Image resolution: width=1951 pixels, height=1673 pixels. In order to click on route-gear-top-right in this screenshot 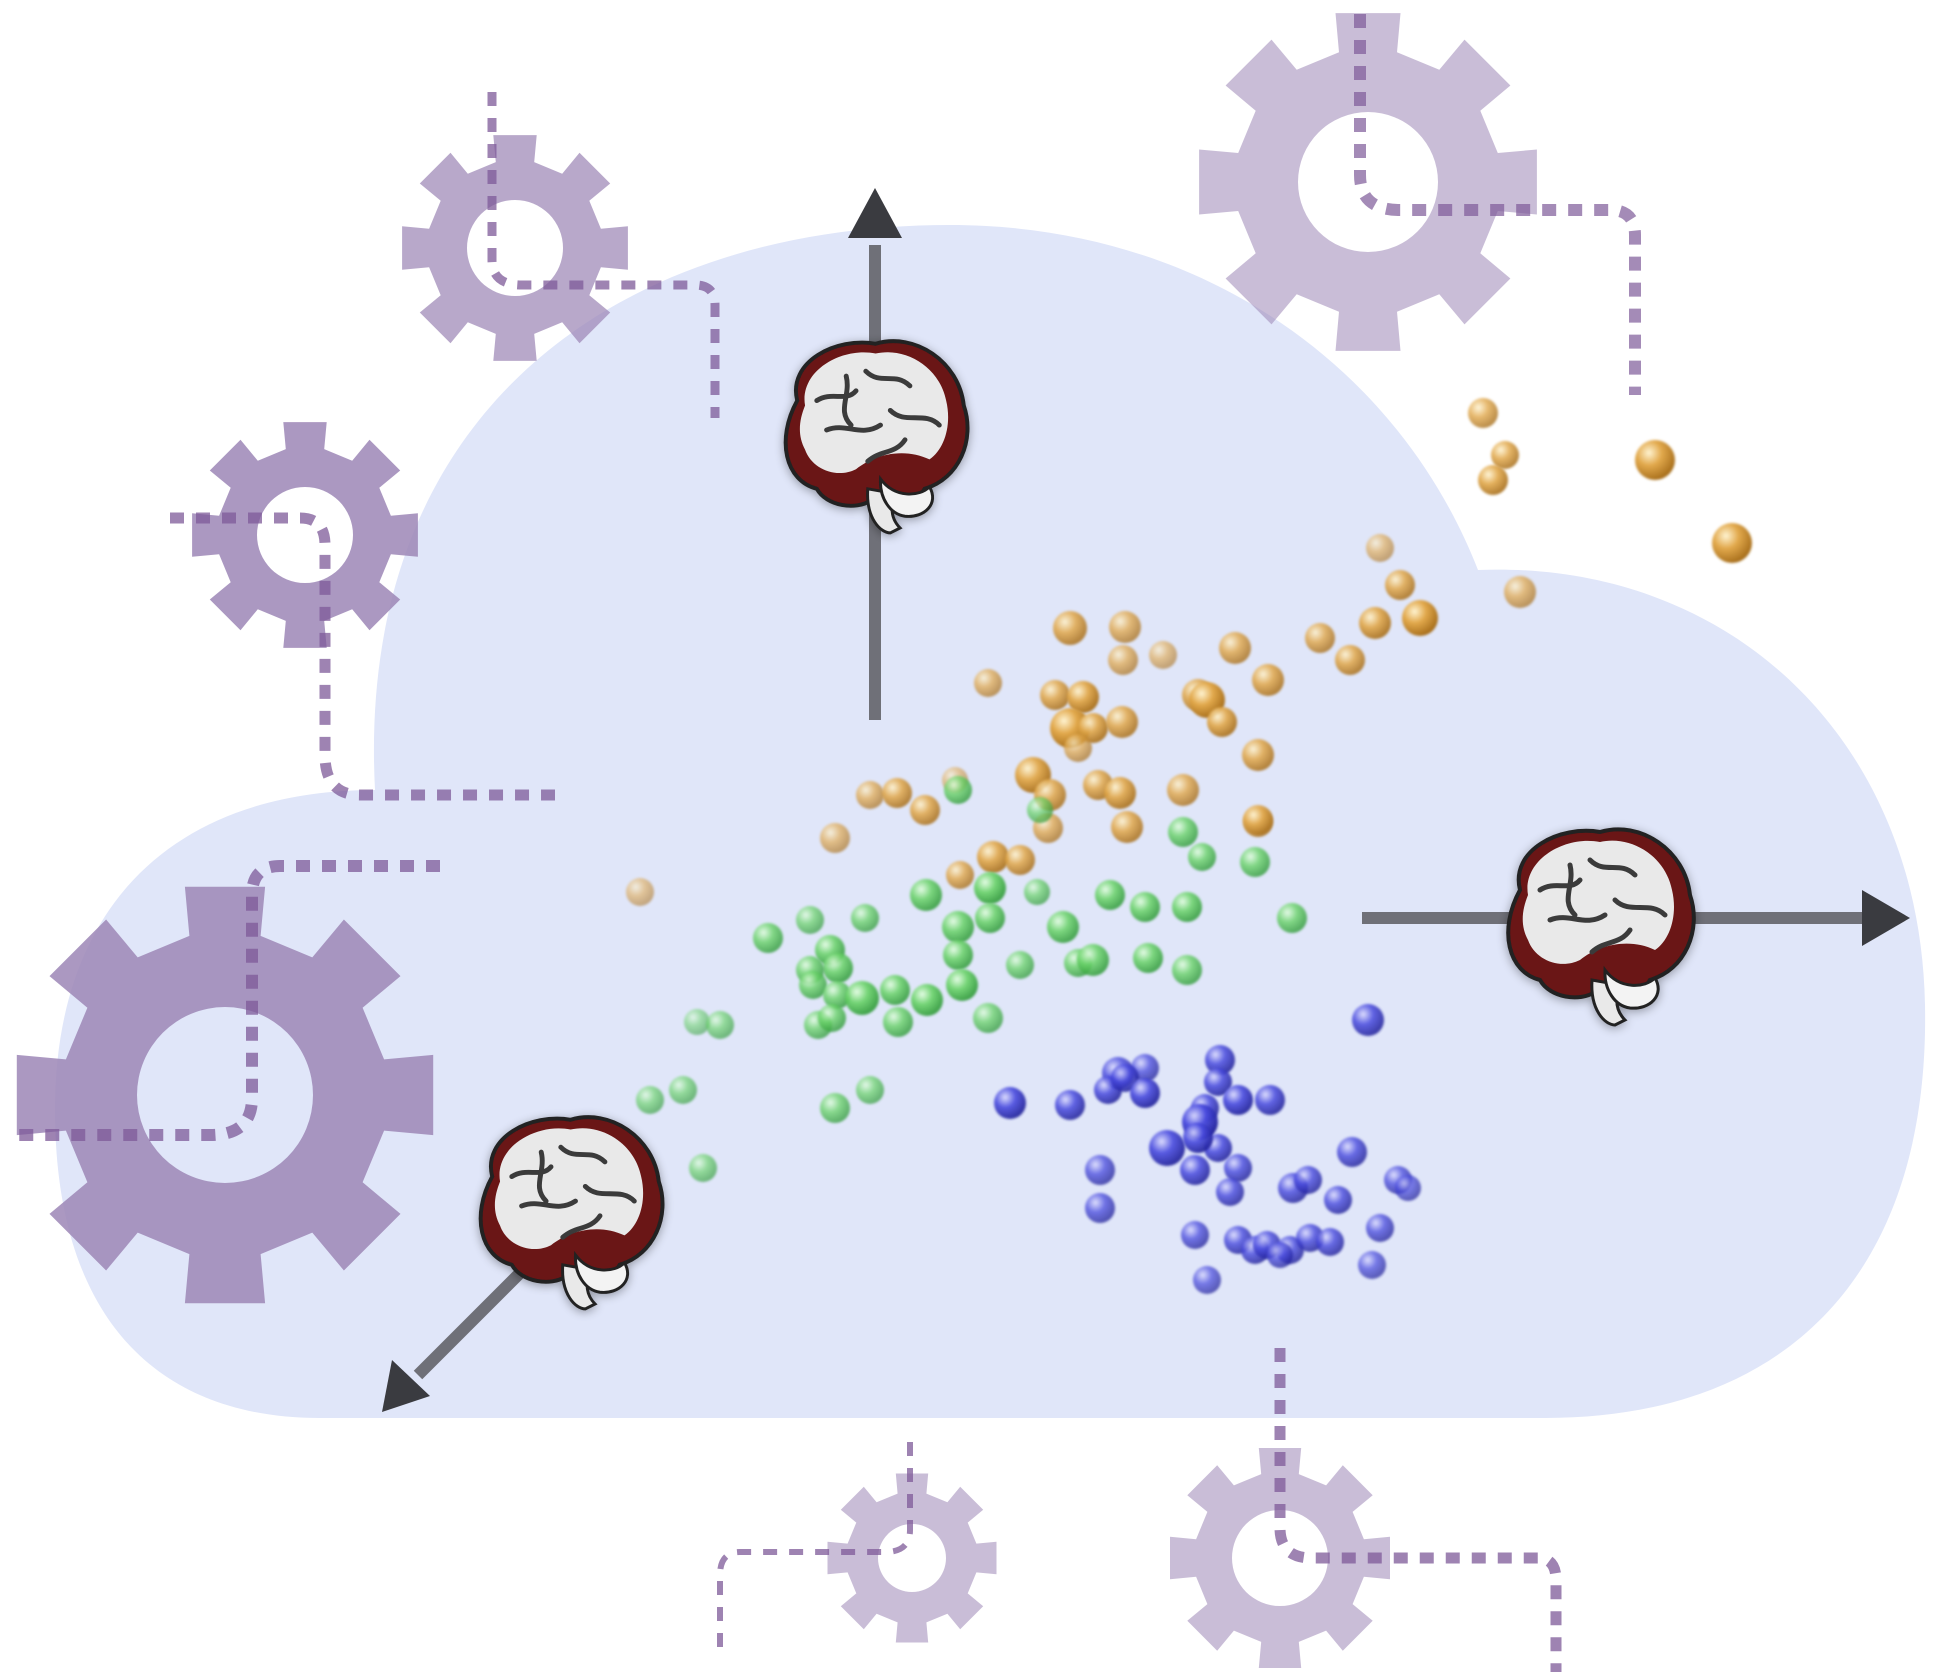, I will do `click(1497, 204)`.